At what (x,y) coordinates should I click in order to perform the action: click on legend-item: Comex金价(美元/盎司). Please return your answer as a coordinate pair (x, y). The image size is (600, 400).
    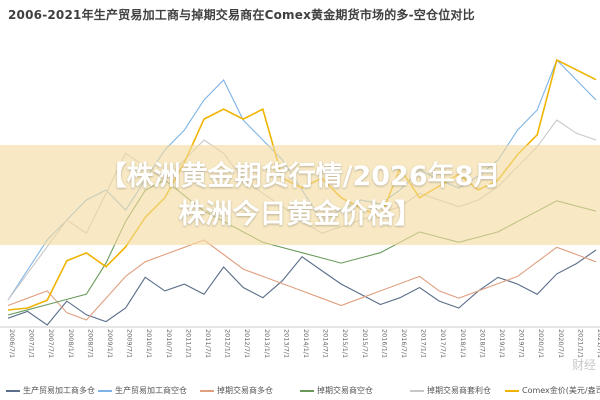
    Looking at the image, I should click on (552, 390).